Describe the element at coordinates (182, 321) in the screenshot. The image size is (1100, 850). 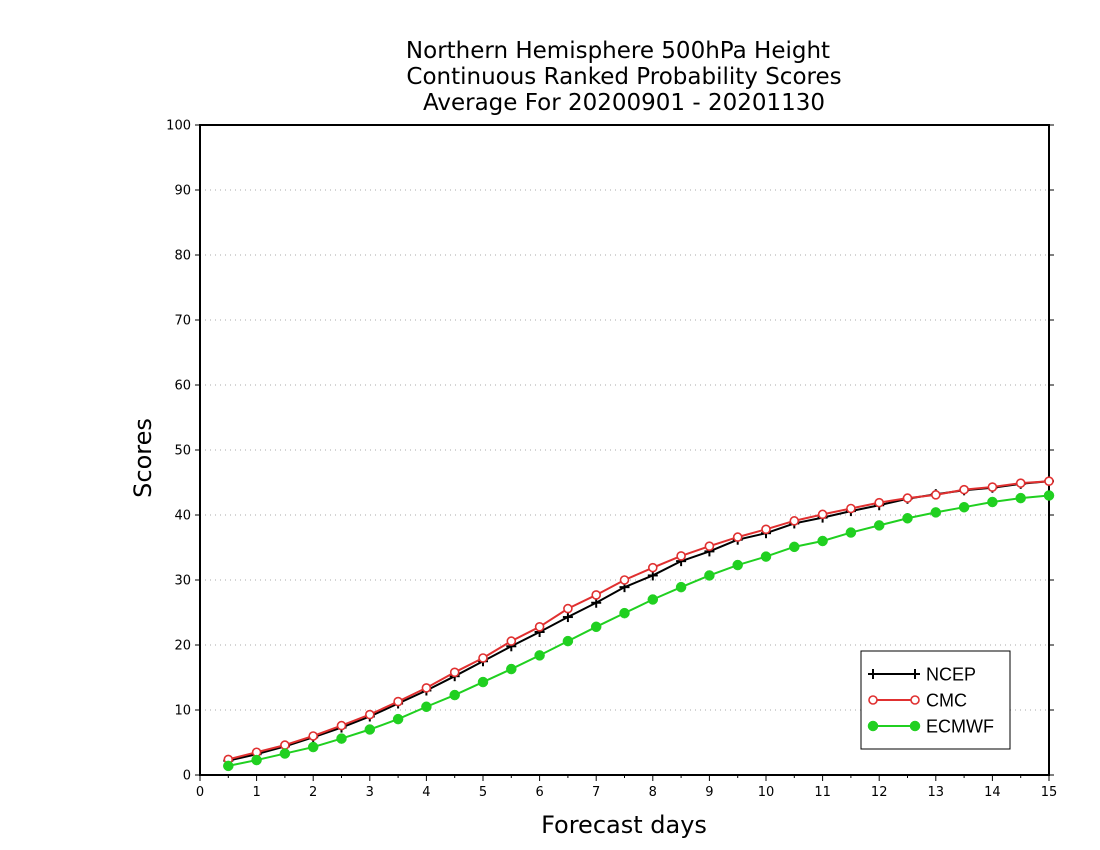
I see `y-tick-label: 70` at that location.